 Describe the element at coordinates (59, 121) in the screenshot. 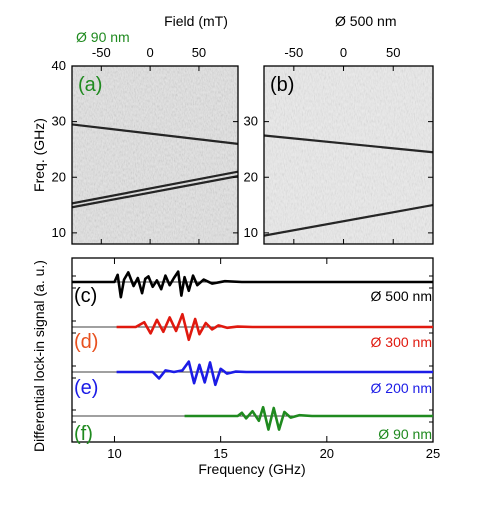

I see `y-tick-label-a-2: 30` at that location.